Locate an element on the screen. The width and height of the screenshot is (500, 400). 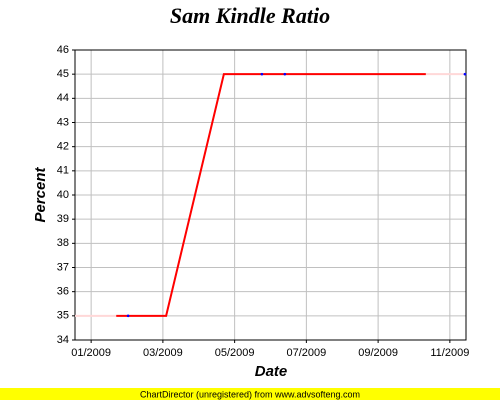
x-axis-title: Date is located at coordinates (271, 371).